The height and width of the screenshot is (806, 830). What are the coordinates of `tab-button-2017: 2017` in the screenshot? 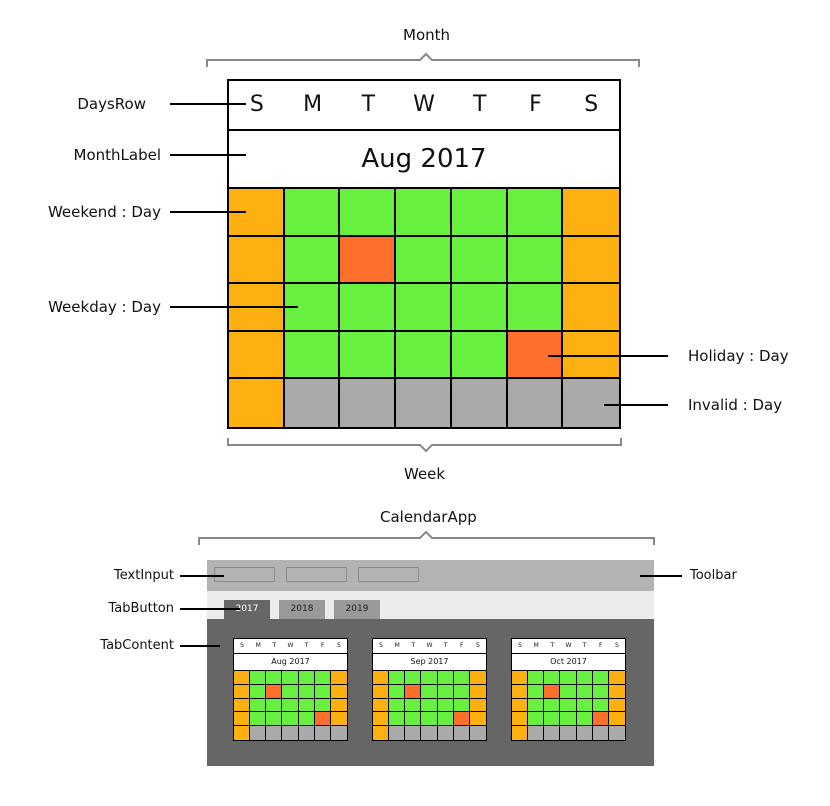 It's located at (247, 609).